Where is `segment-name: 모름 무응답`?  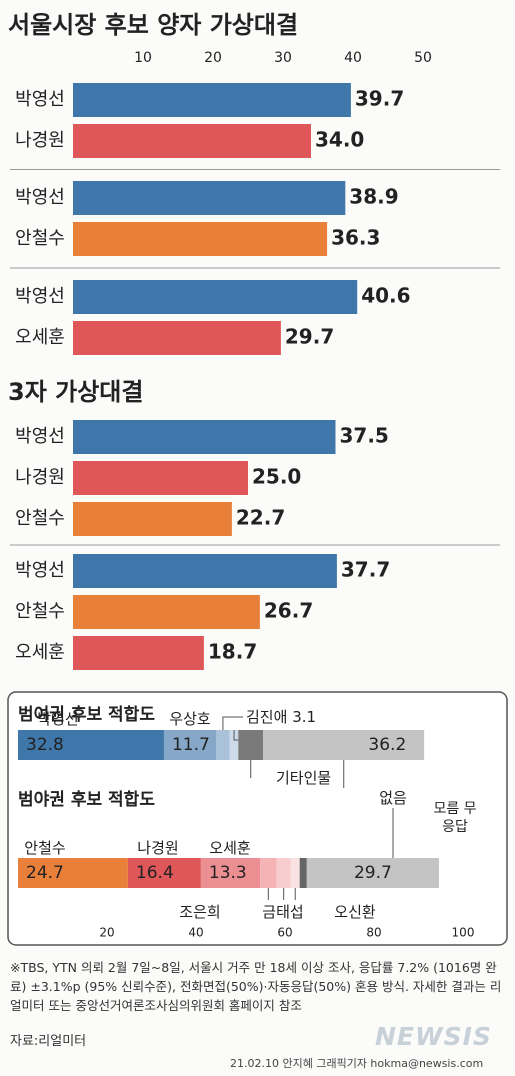 segment-name: 모름 무응답 is located at coordinates (455, 818).